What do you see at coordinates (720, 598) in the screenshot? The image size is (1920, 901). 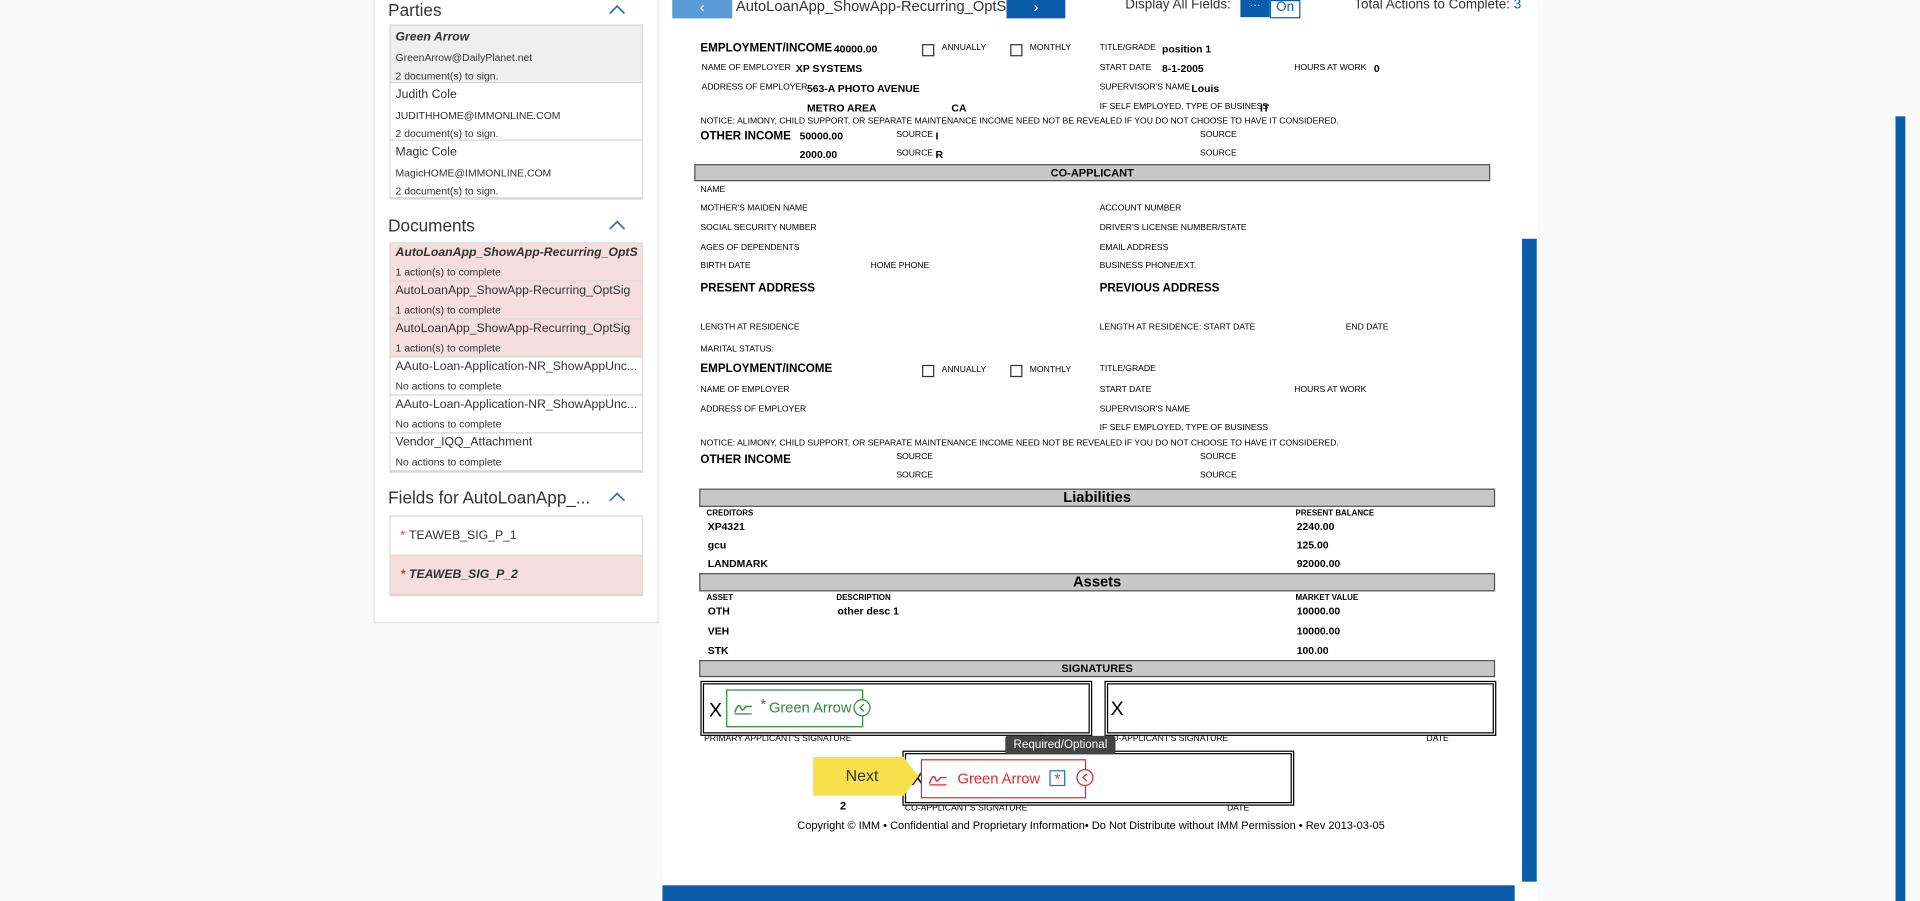 I see `form-text: ASSET` at bounding box center [720, 598].